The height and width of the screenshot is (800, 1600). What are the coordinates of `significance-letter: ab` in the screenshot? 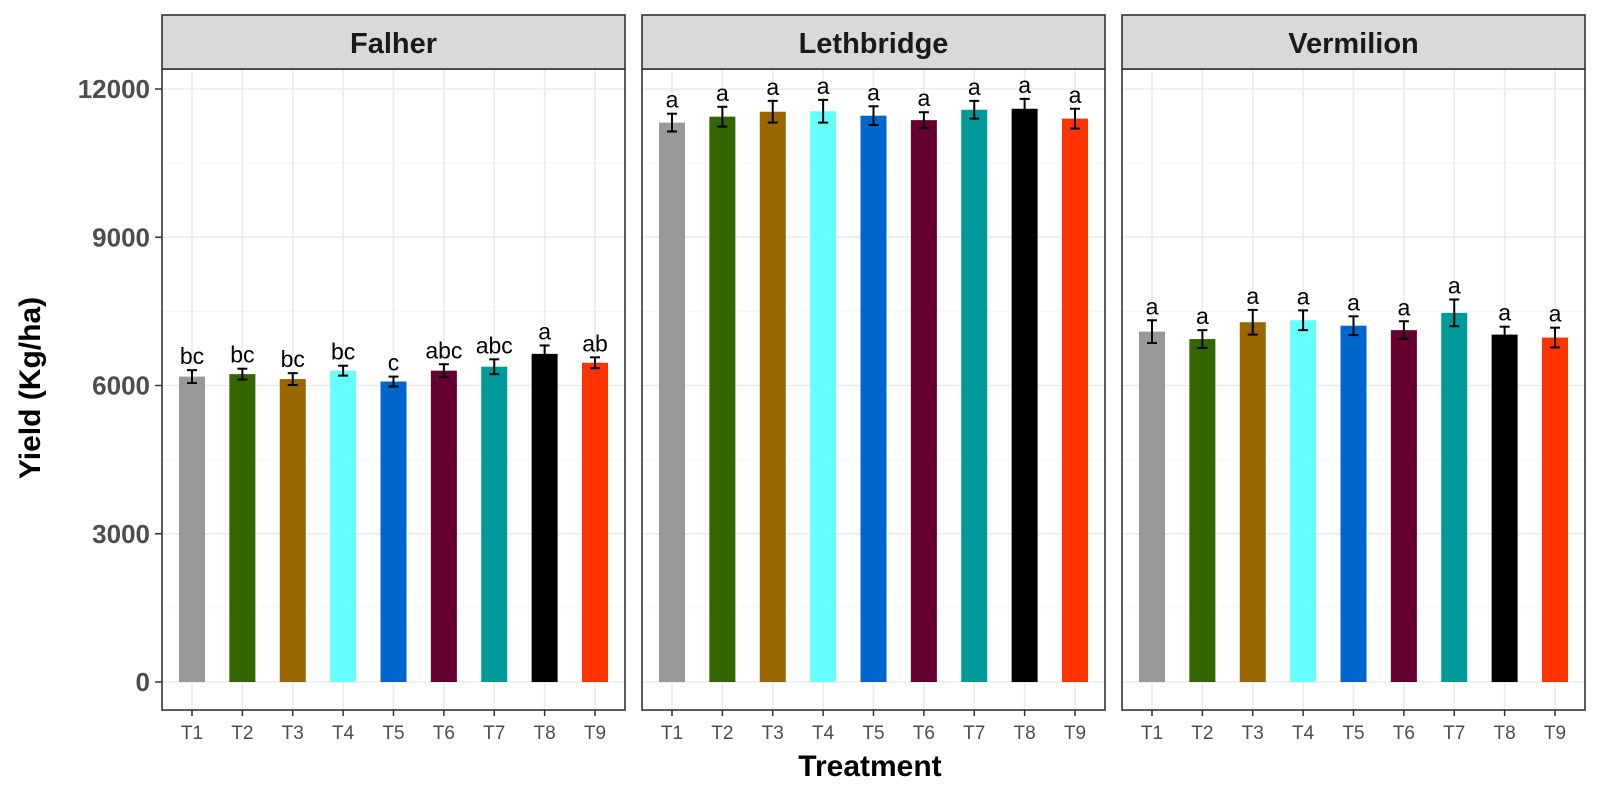 It's located at (595, 343).